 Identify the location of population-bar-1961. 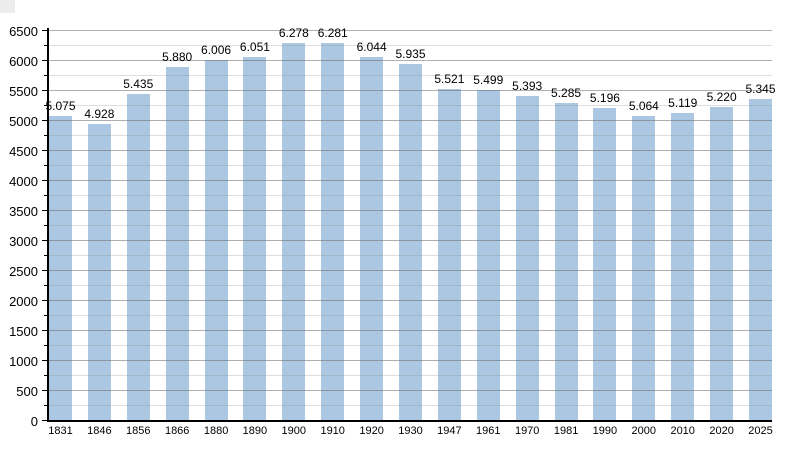
(488, 255).